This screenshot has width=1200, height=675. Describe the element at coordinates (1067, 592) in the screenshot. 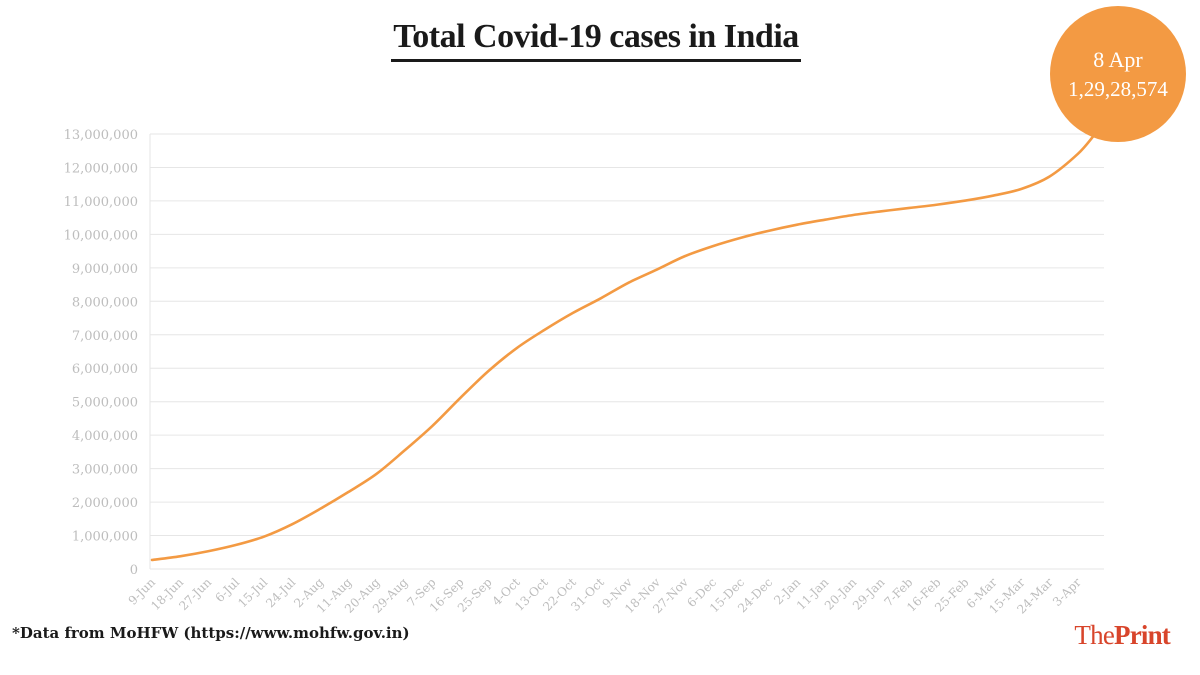

I see `x-tick-label: 3-Apr` at that location.